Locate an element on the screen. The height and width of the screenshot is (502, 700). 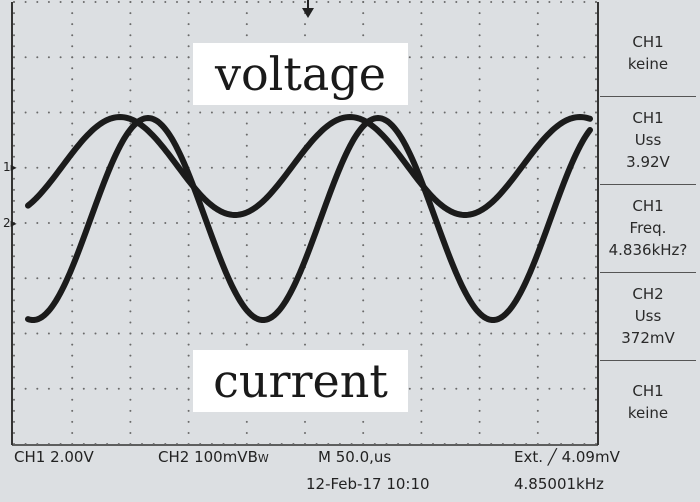
date-time-readout: 12-Feb-17 10:10 is located at coordinates (368, 484).